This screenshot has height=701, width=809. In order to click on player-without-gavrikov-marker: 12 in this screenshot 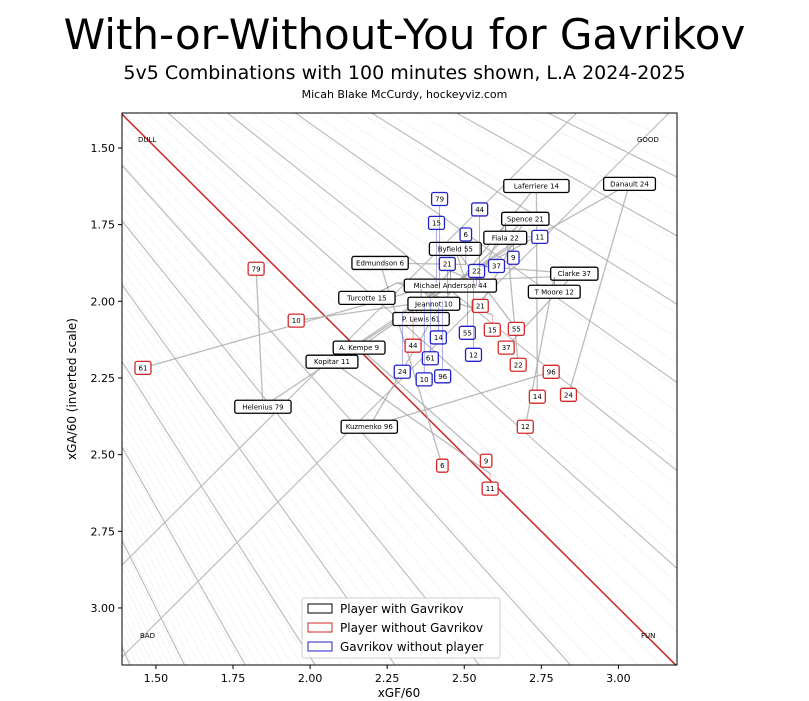, I will do `click(525, 426)`.